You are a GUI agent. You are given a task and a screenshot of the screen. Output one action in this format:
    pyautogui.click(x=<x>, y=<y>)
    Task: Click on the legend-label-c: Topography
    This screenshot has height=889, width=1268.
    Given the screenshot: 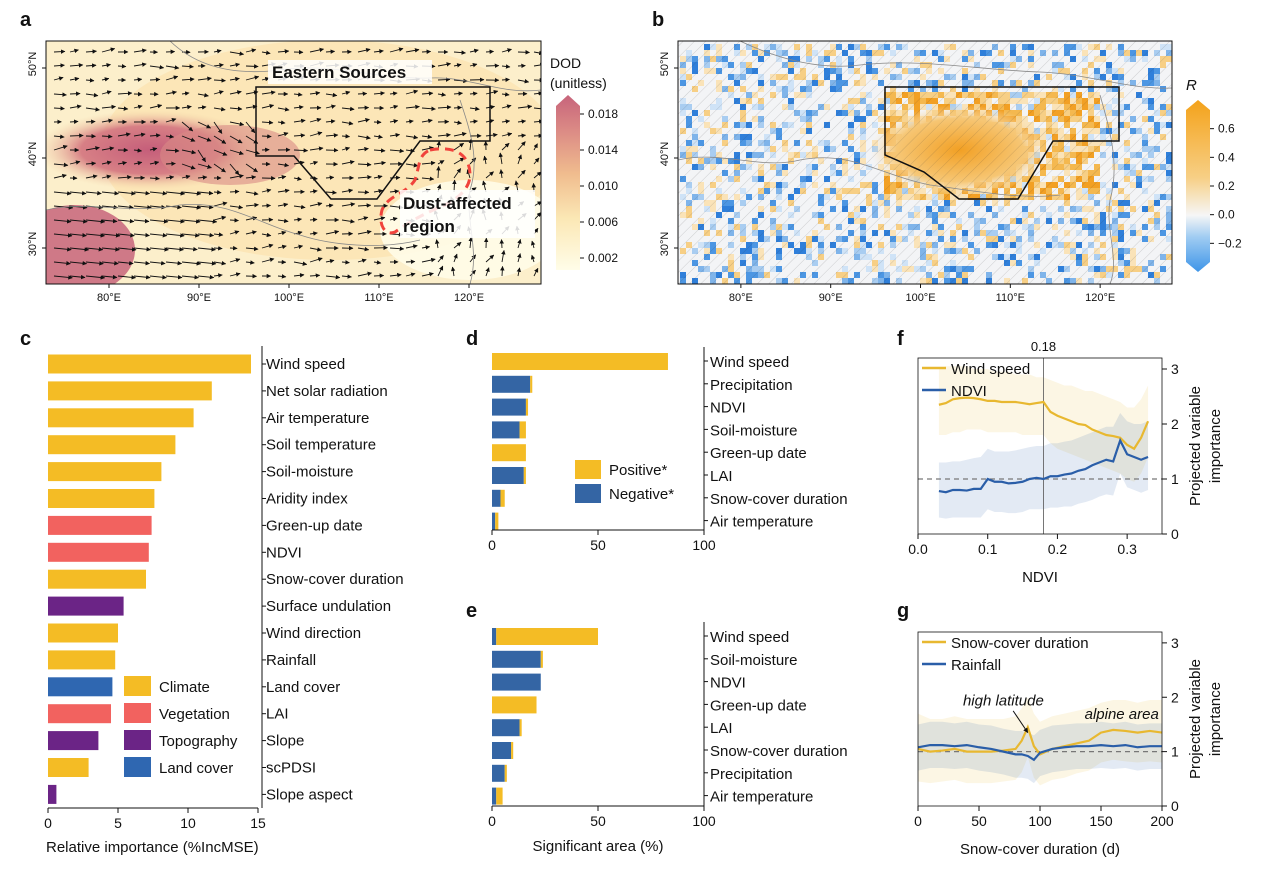 What is the action you would take?
    pyautogui.click(x=198, y=741)
    